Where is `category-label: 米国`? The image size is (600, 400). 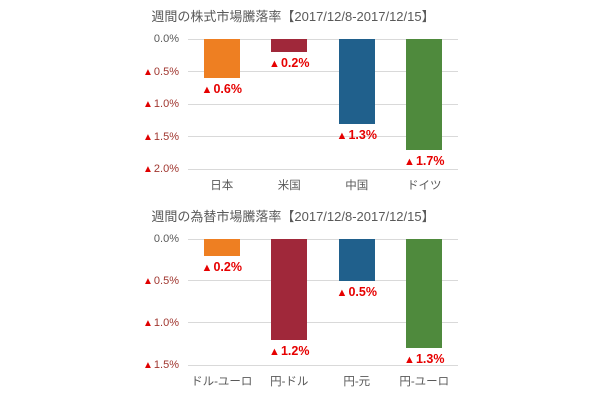
category-label: 米国 is located at coordinates (289, 186).